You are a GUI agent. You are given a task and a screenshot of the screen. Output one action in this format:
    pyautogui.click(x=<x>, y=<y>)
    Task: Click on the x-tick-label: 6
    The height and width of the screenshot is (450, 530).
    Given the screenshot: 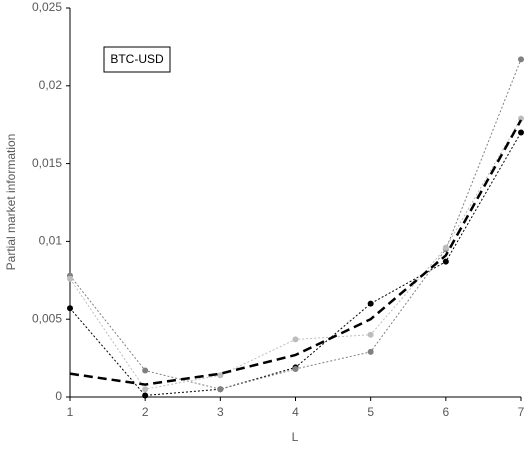 What is the action you would take?
    pyautogui.click(x=445, y=412)
    